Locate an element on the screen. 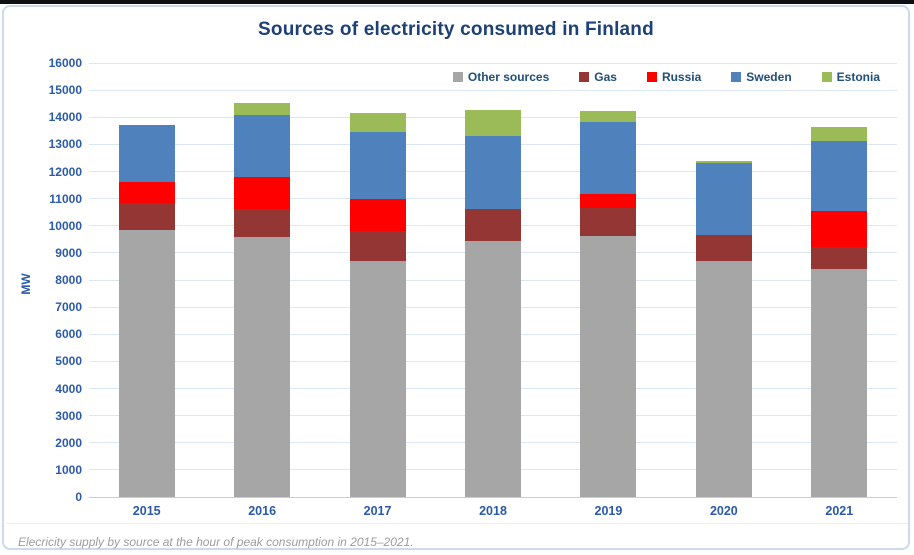  bar-segment-2018-gas is located at coordinates (493, 225).